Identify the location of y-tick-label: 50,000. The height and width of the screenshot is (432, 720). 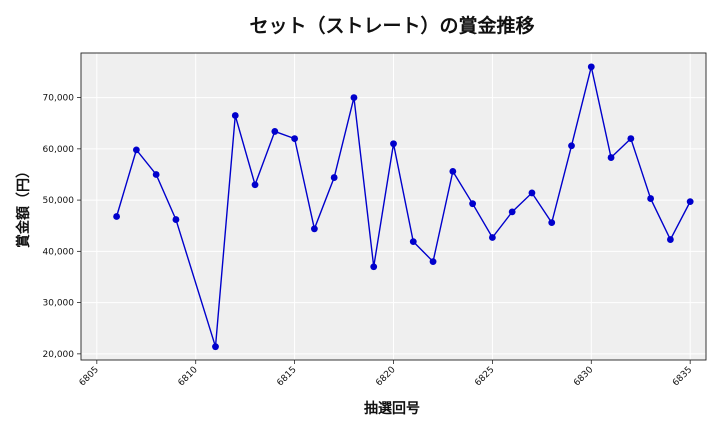
(59, 201).